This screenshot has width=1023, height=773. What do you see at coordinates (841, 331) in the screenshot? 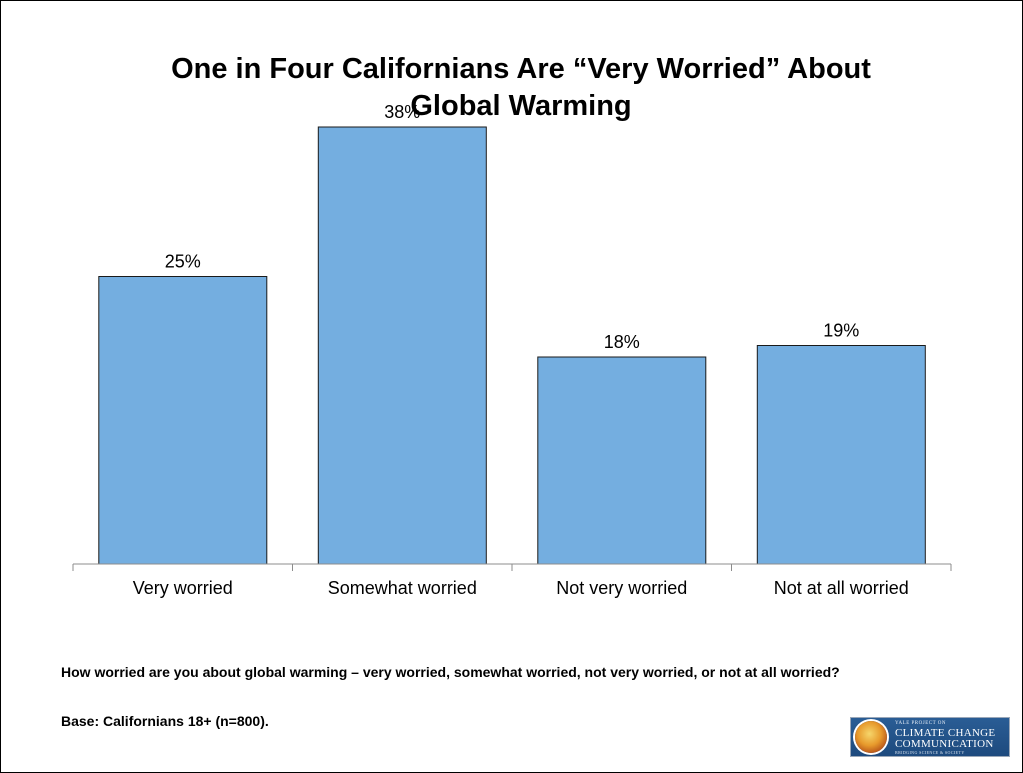
I see `data-label: 19%` at bounding box center [841, 331].